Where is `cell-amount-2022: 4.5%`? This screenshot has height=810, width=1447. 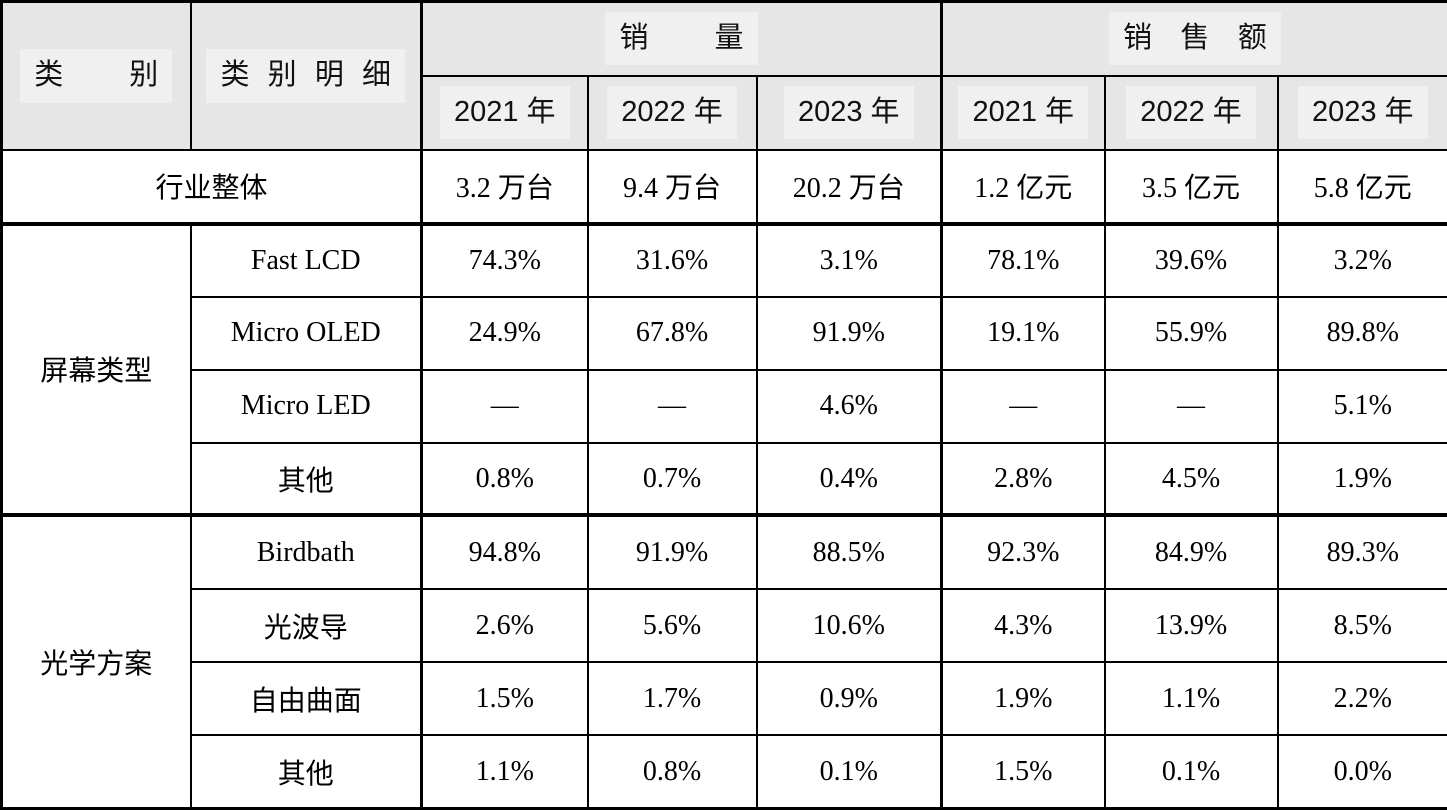 cell-amount-2022: 4.5% is located at coordinates (1191, 479).